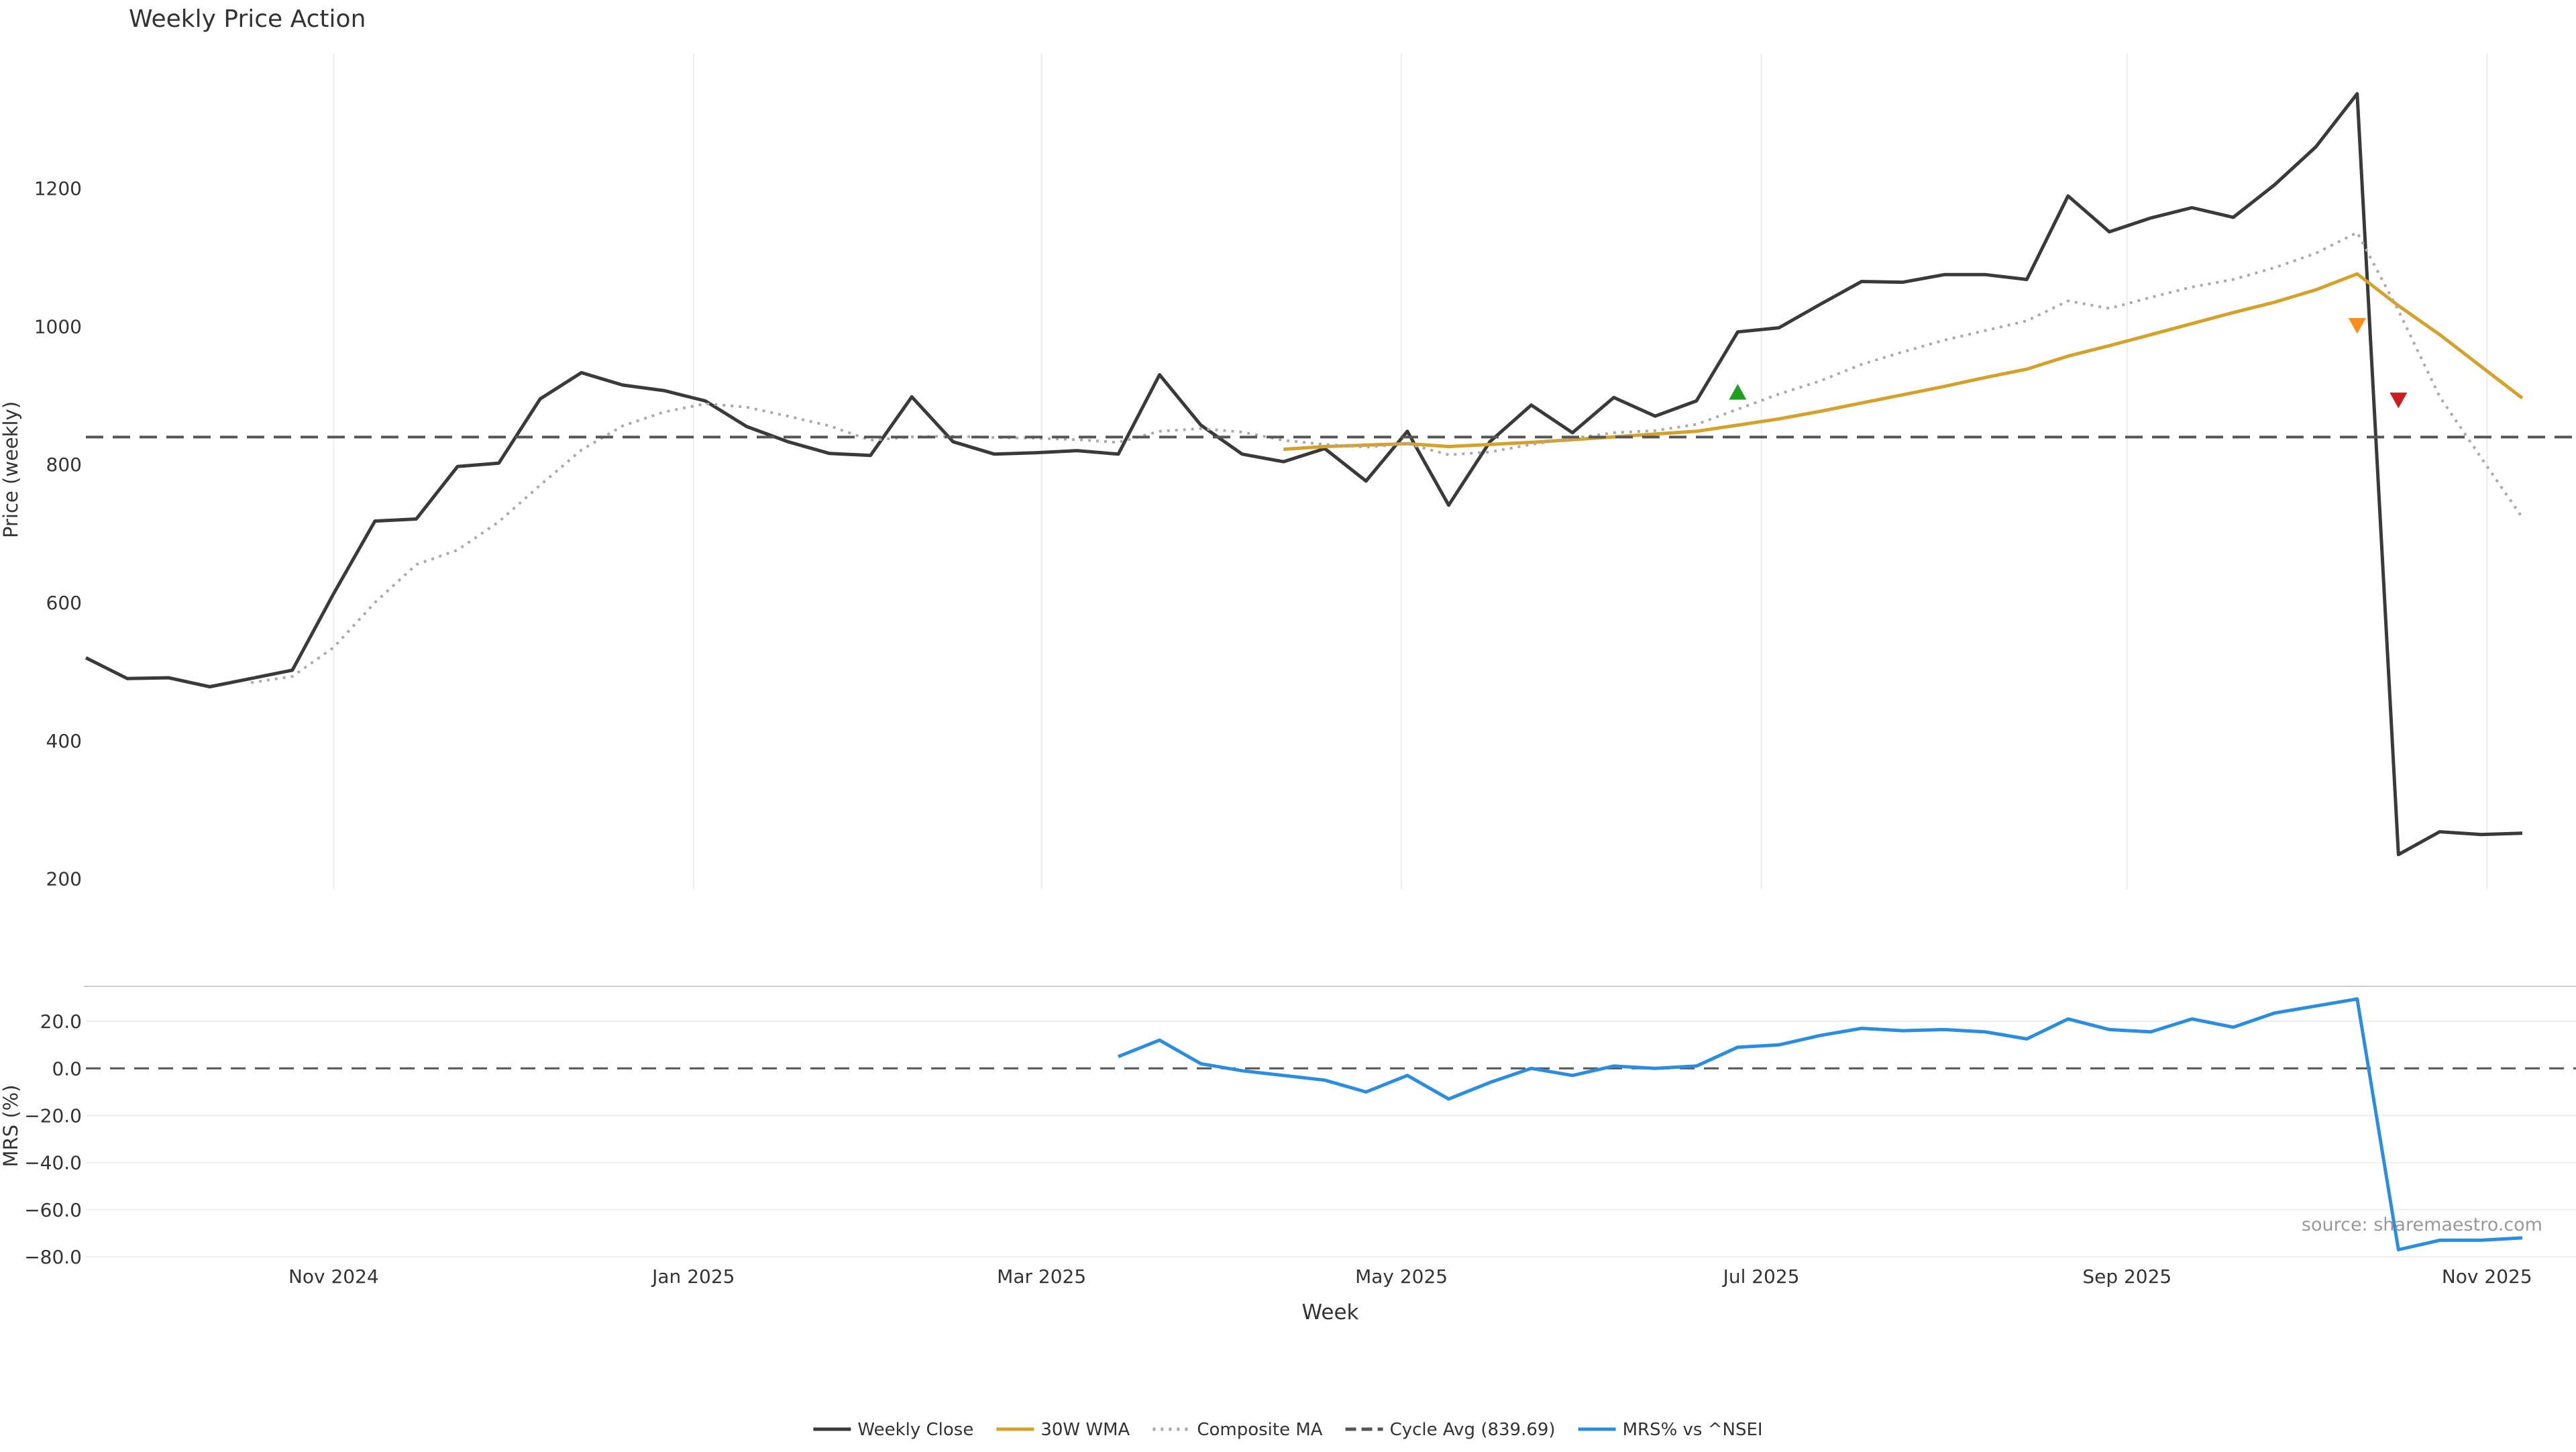 This screenshot has height=1452, width=2576. Describe the element at coordinates (58, 189) in the screenshot. I see `price-y-tick-label: 1200` at that location.